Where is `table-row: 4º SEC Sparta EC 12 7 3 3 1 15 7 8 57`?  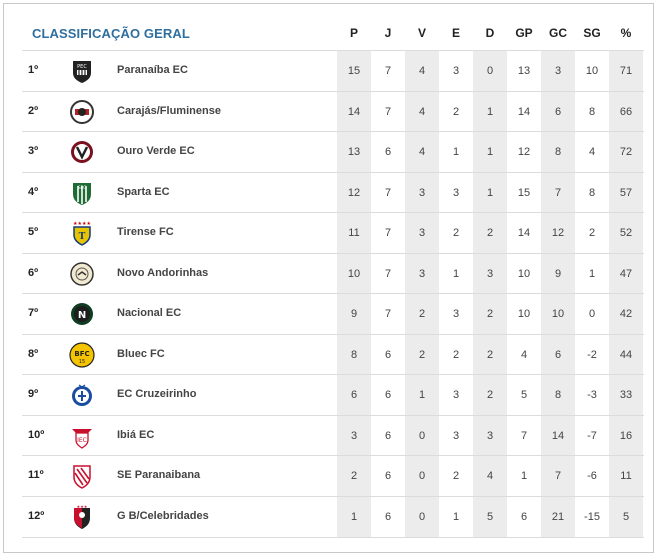 table-row: 4º SEC Sparta EC 12 7 3 3 1 15 7 8 57 is located at coordinates (333, 192).